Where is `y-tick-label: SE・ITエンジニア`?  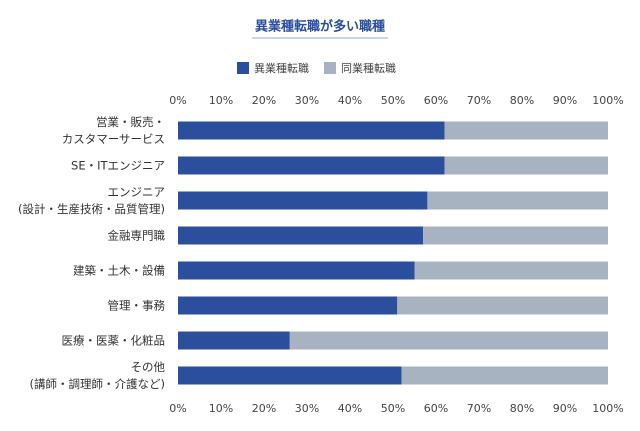
y-tick-label: SE・ITエンジニア is located at coordinates (118, 165).